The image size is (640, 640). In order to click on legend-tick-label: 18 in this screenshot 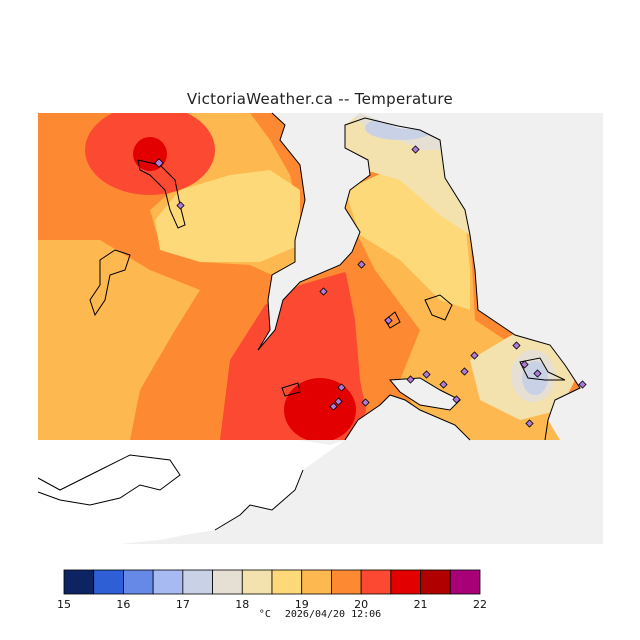, I will do `click(242, 604)`.